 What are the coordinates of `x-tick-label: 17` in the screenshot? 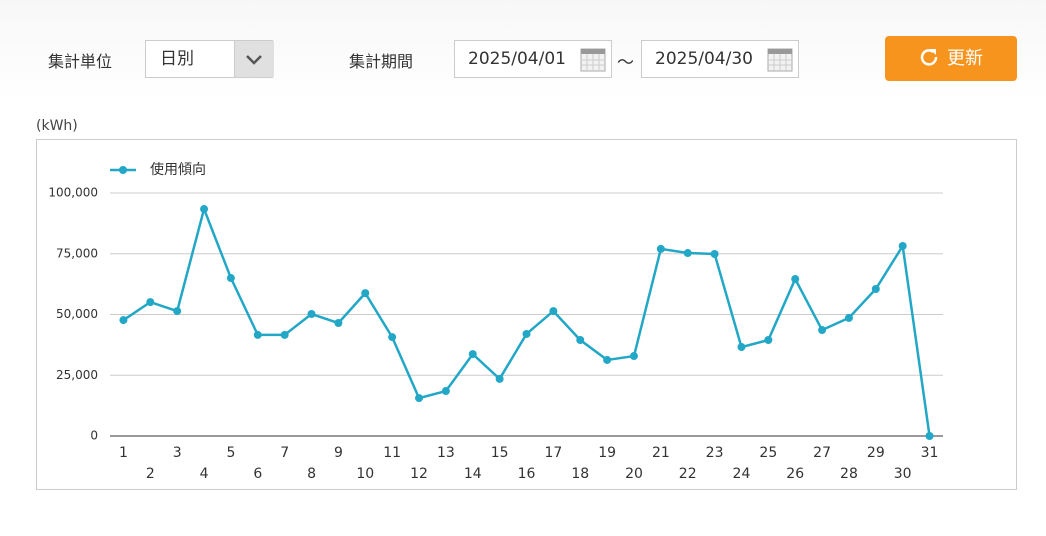 It's located at (553, 453).